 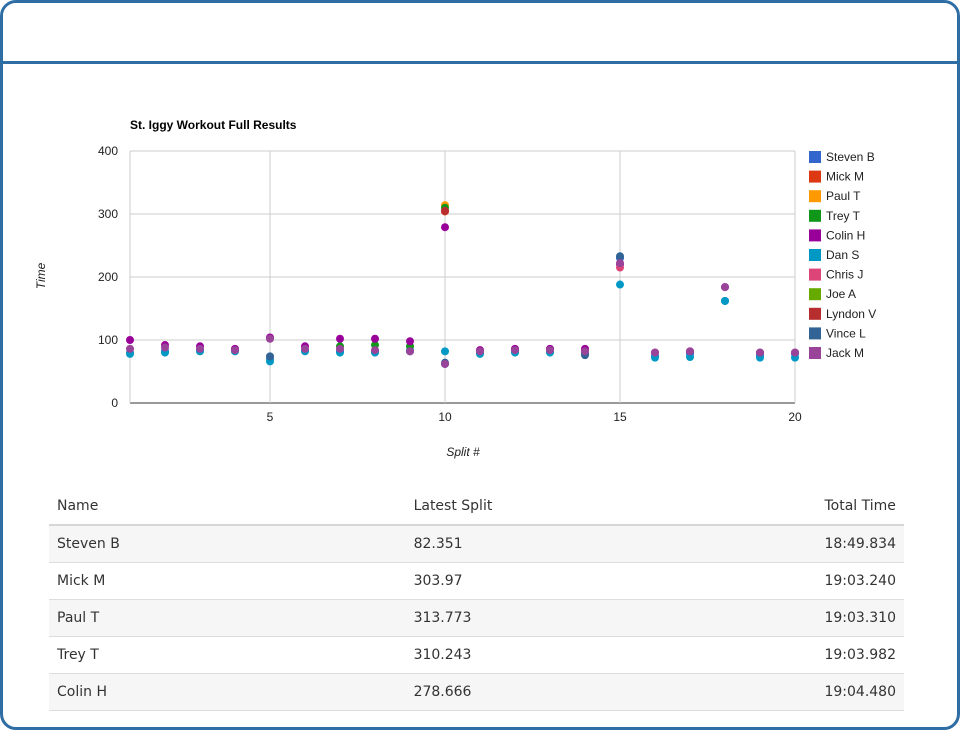 What do you see at coordinates (860, 507) in the screenshot?
I see `header-total-time: Total Time` at bounding box center [860, 507].